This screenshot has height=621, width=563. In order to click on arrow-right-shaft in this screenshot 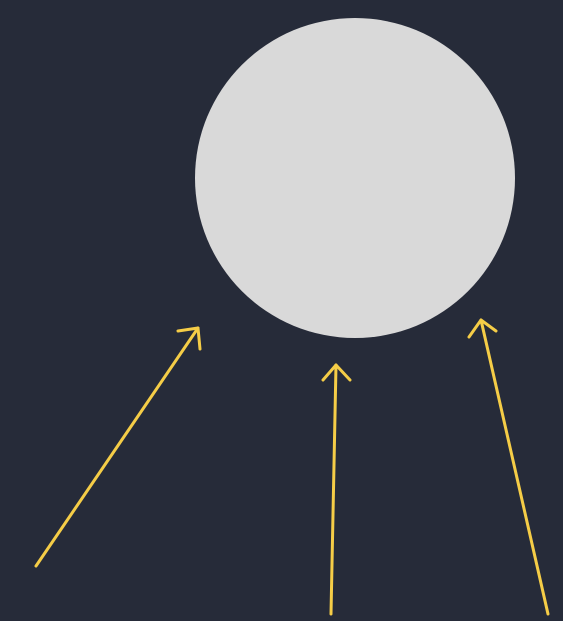, I will do `click(514, 467)`.